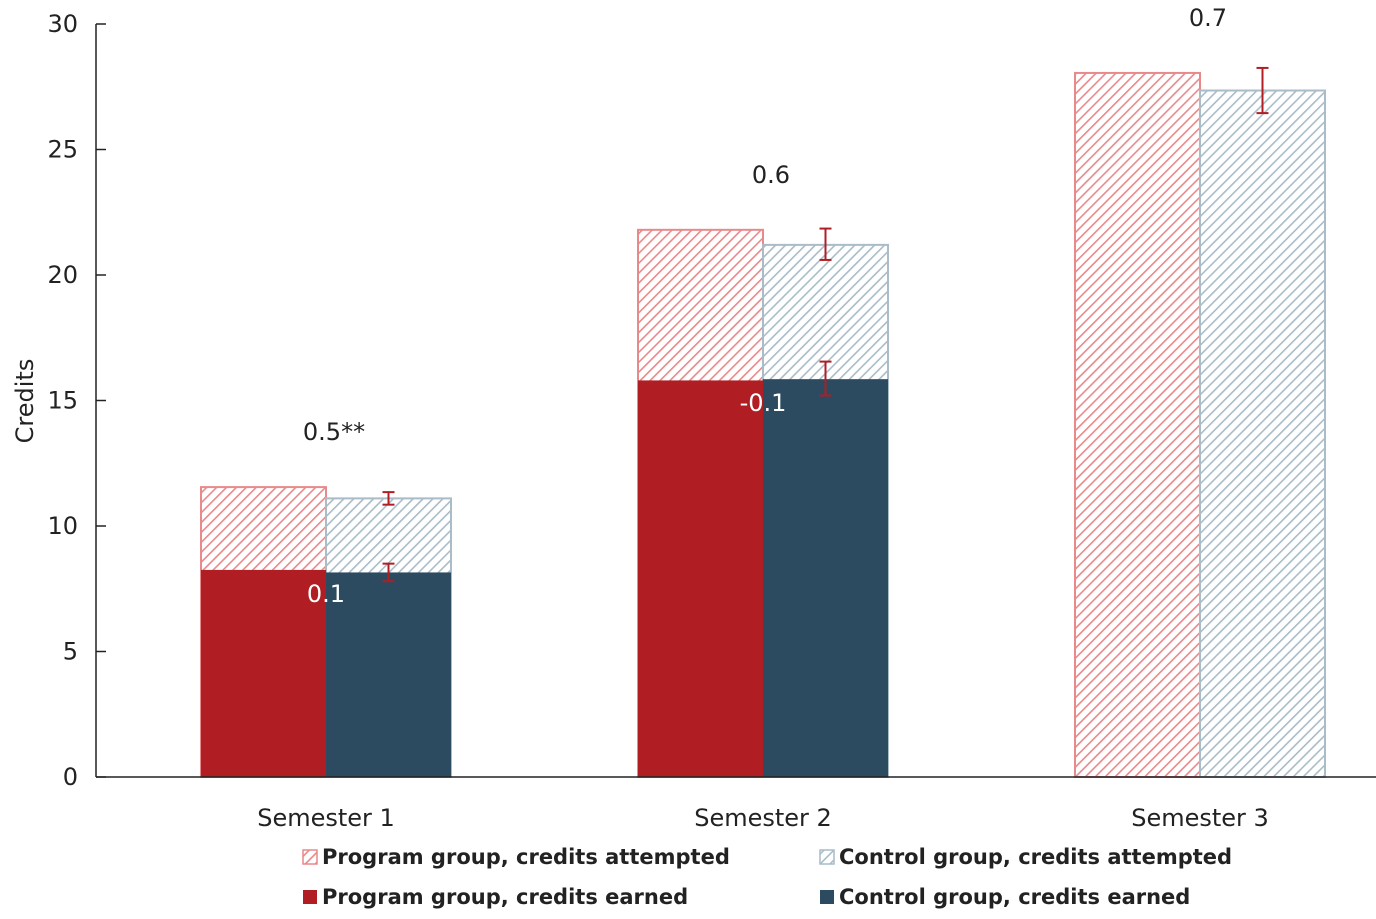 This screenshot has width=1376, height=919. What do you see at coordinates (1200, 818) in the screenshot?
I see `x-category-label: Semester 3` at bounding box center [1200, 818].